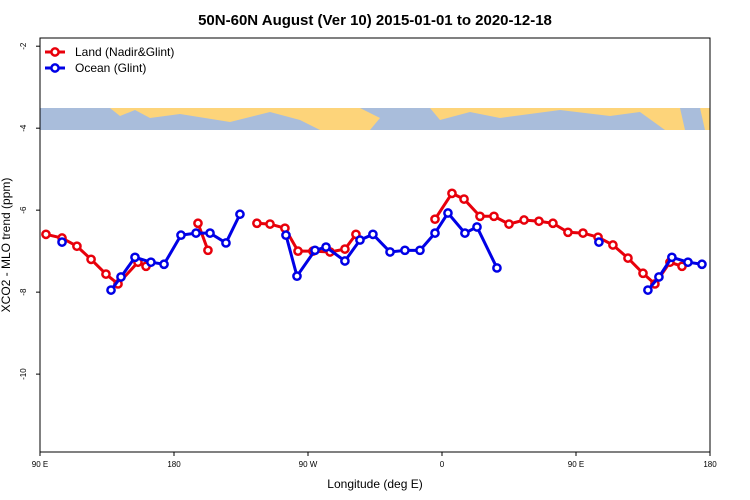 This screenshot has height=500, width=750. What do you see at coordinates (6, 245) in the screenshot?
I see `y-axis-label: XCO2 - MLO trend (ppm)` at bounding box center [6, 245].